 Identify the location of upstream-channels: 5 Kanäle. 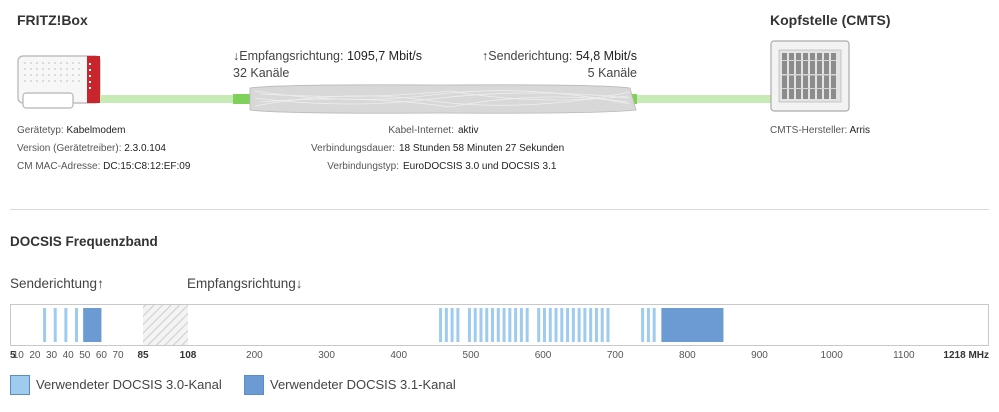
(612, 73).